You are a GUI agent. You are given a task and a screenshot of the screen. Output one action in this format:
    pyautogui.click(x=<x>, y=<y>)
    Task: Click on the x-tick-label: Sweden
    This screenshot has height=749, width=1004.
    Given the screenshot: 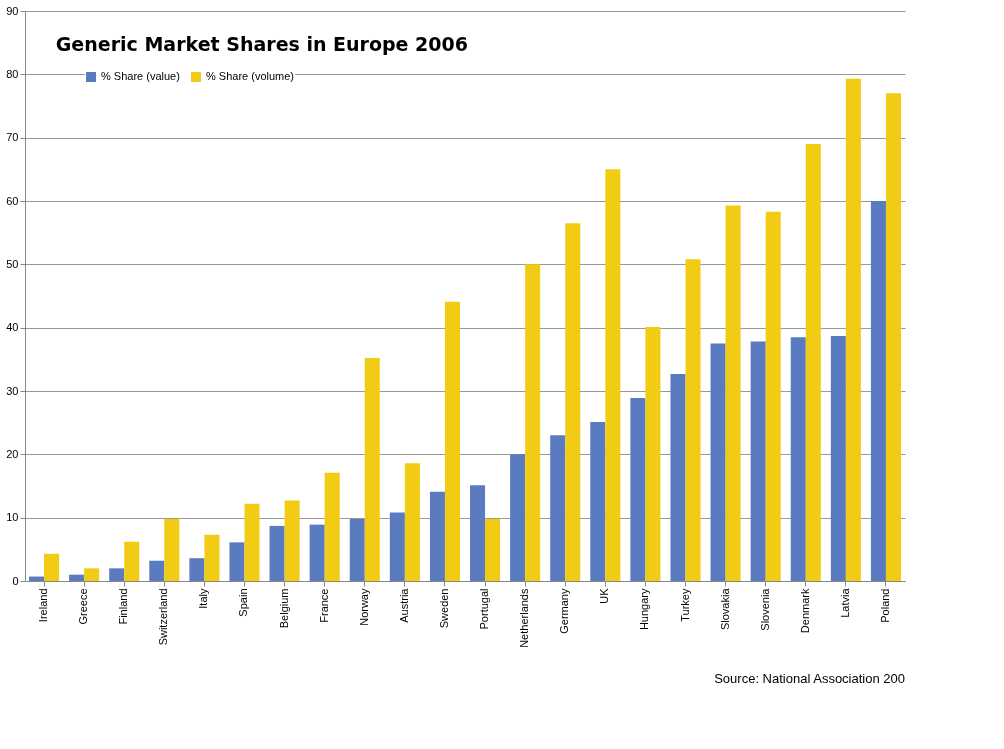 What is the action you would take?
    pyautogui.click(x=443, y=608)
    